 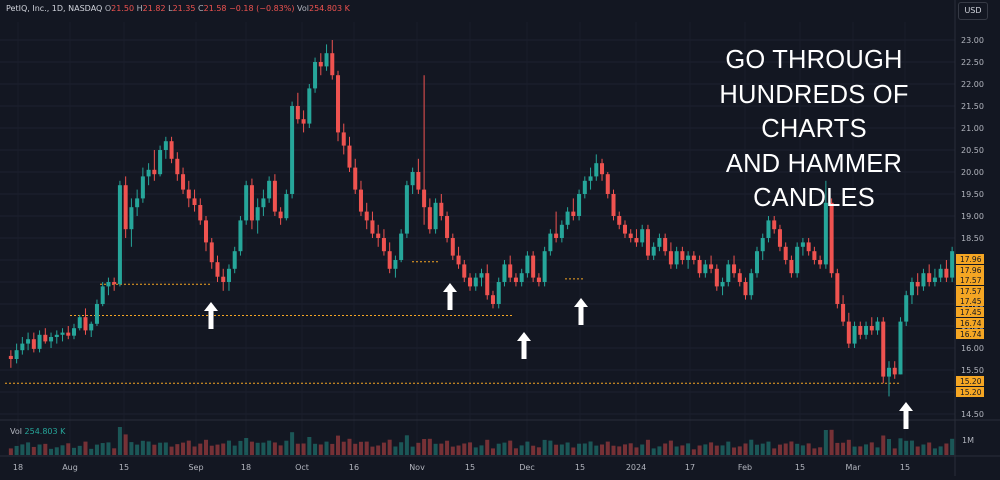 What do you see at coordinates (70, 467) in the screenshot?
I see `time-axis-label: Aug` at bounding box center [70, 467].